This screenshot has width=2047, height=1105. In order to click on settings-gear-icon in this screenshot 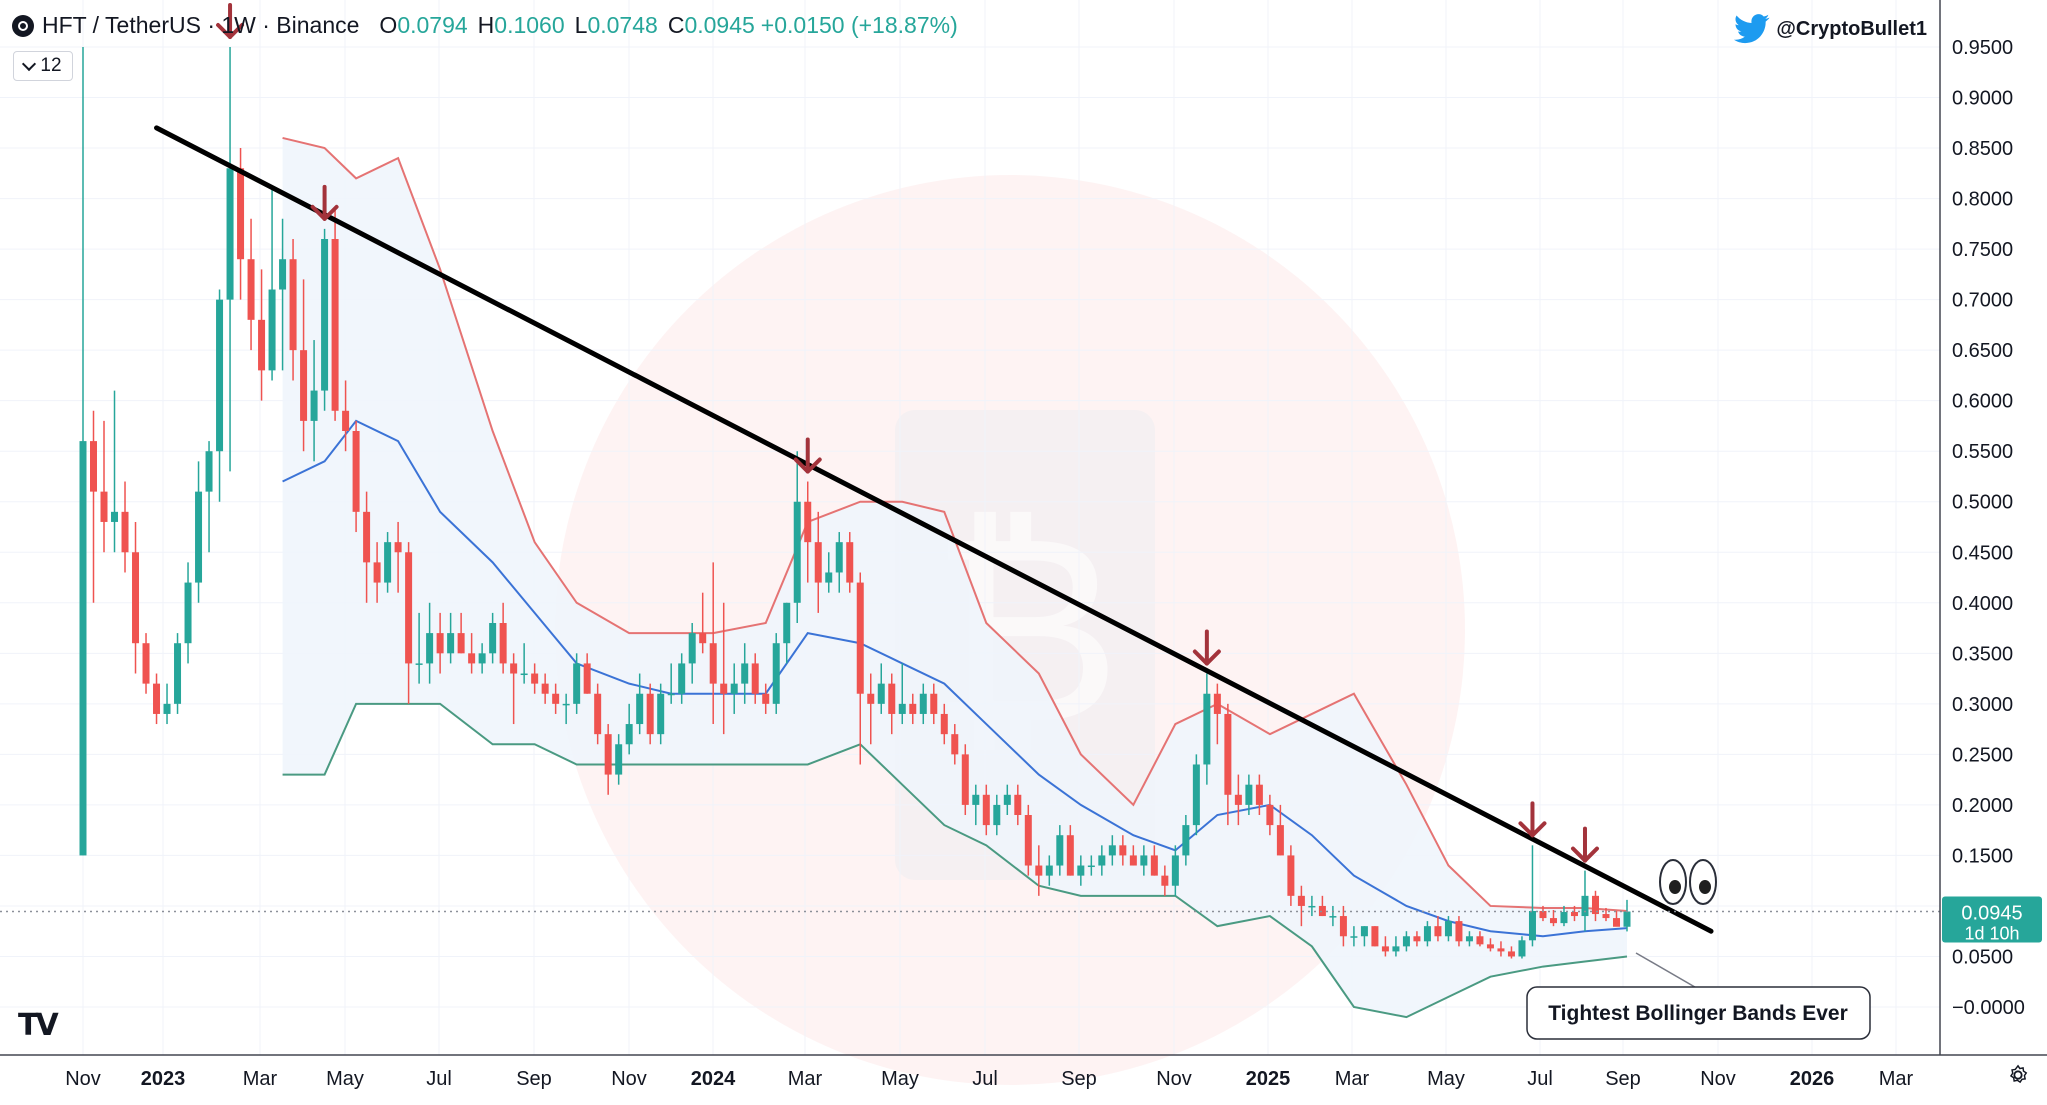, I will do `click(2018, 1075)`.